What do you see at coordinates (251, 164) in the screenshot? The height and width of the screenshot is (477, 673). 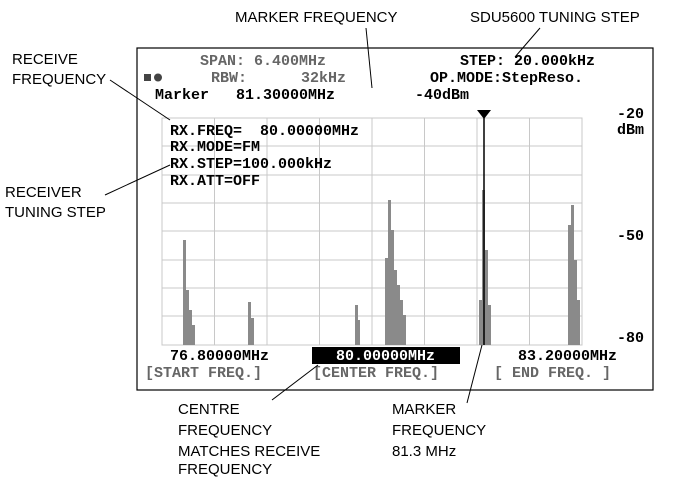 I see `rx-line: RX.STEP=100.000kHz` at bounding box center [251, 164].